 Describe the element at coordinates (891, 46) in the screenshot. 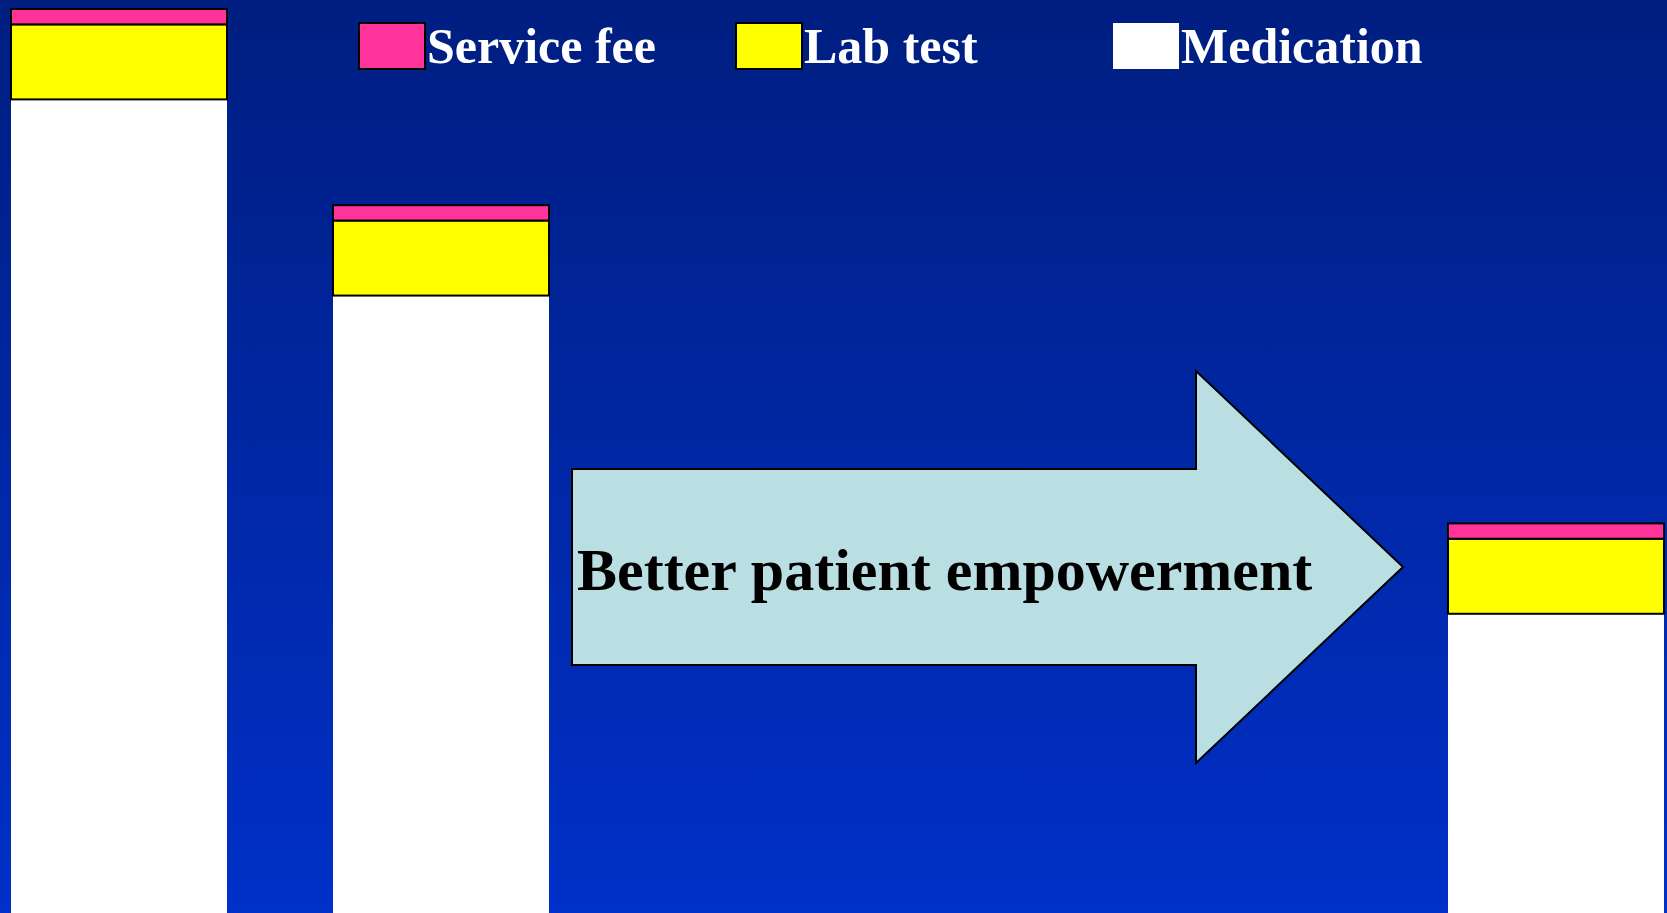

I see `legend-label: Lab test` at that location.